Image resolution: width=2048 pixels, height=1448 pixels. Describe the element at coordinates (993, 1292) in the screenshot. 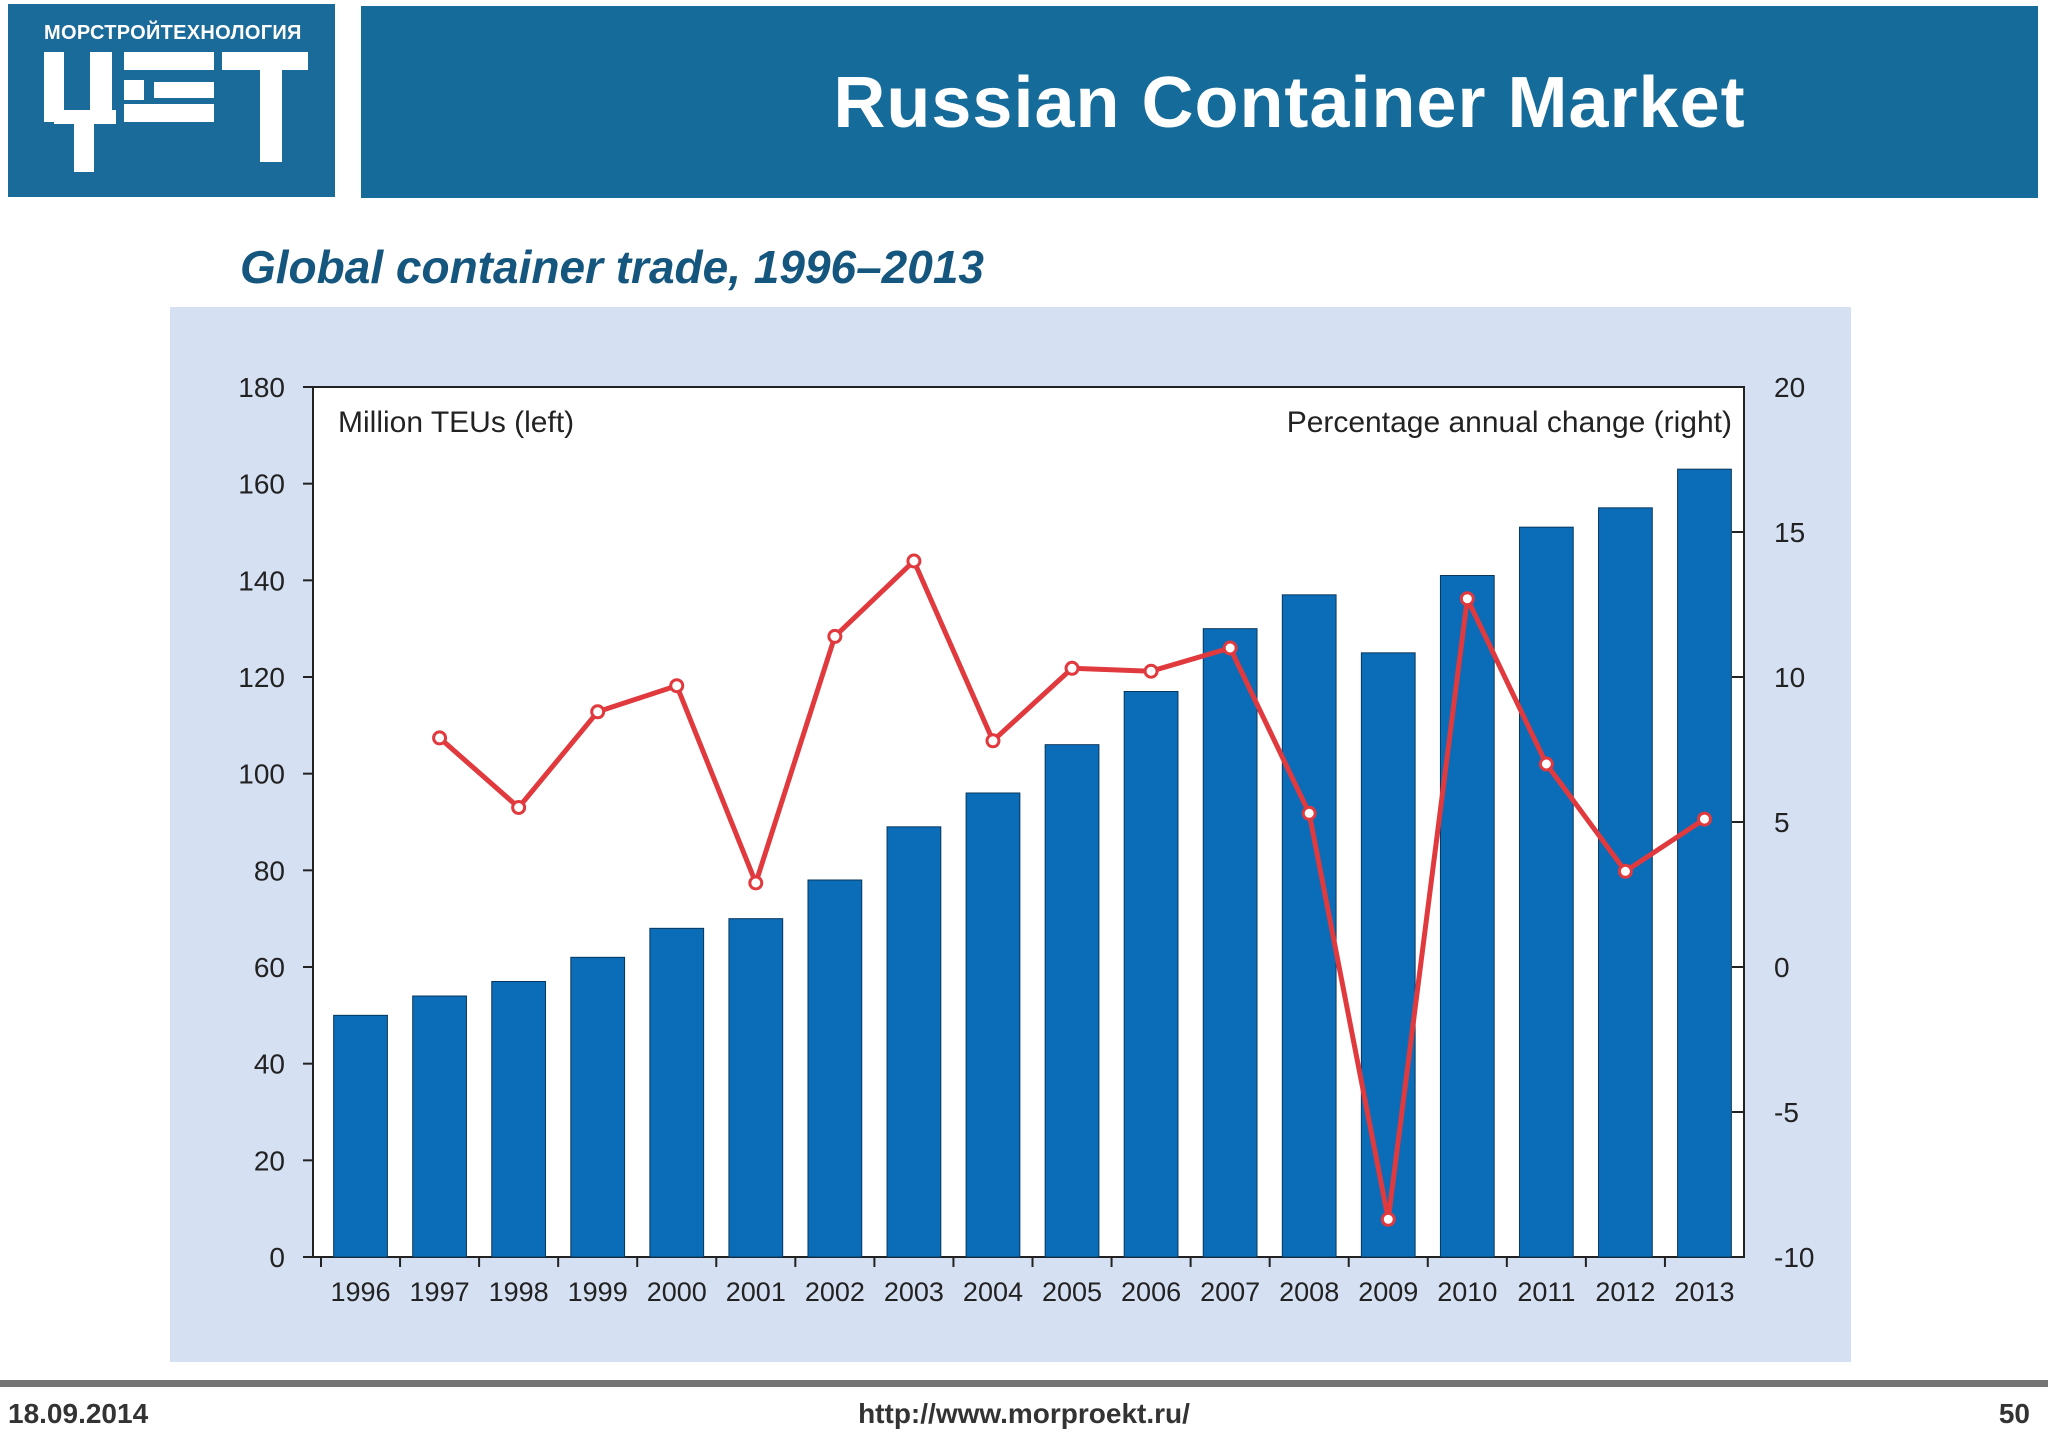

I see `x-tick-label: 2004` at that location.